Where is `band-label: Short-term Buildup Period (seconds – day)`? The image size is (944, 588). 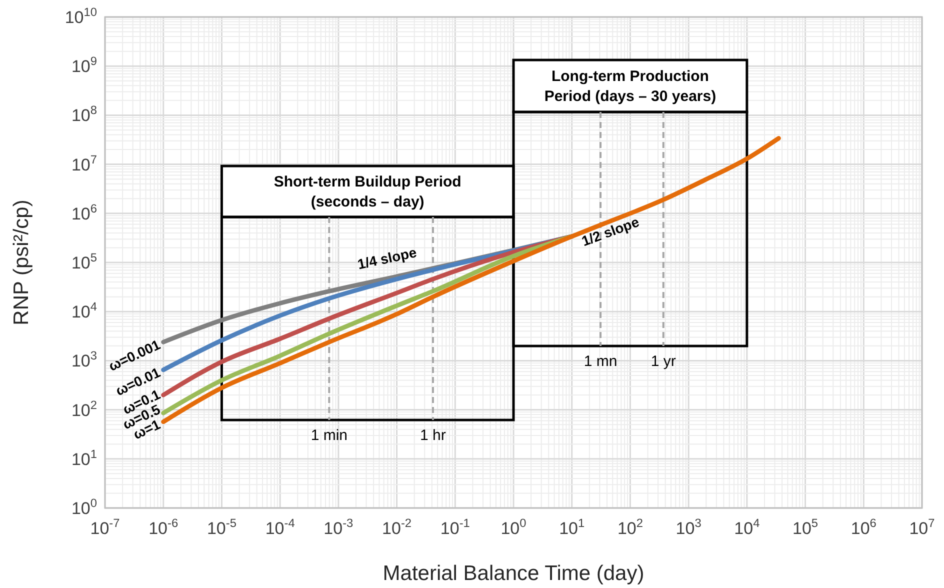
band-label: Short-term Buildup Period (seconds – day) is located at coordinates (368, 192).